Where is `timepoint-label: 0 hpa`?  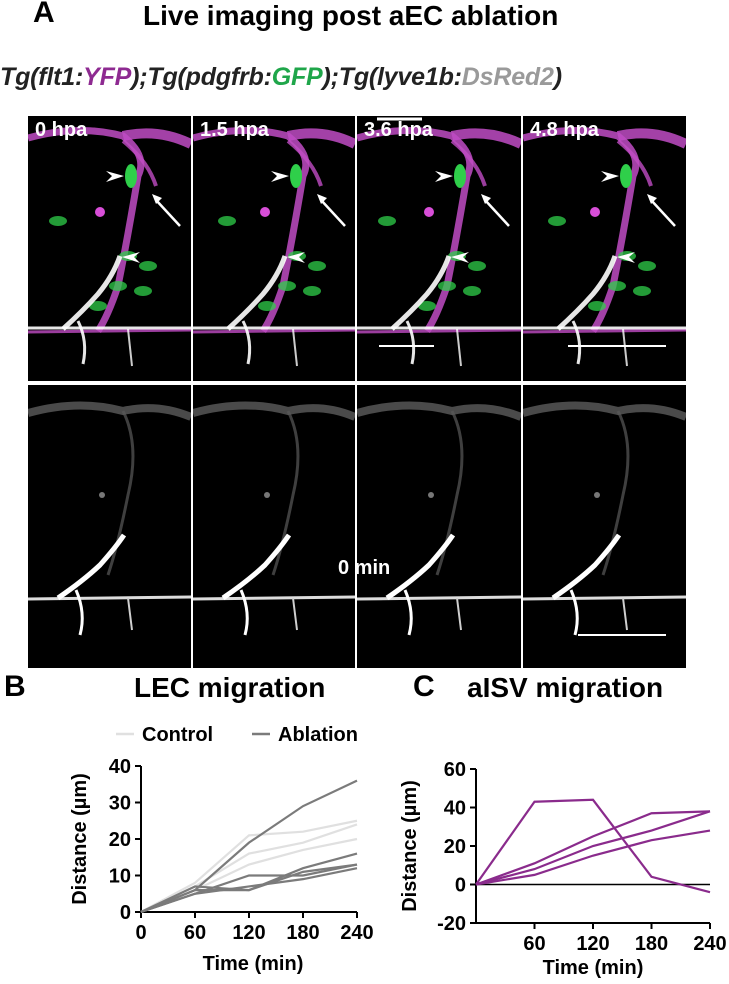
timepoint-label: 0 hpa is located at coordinates (61, 130).